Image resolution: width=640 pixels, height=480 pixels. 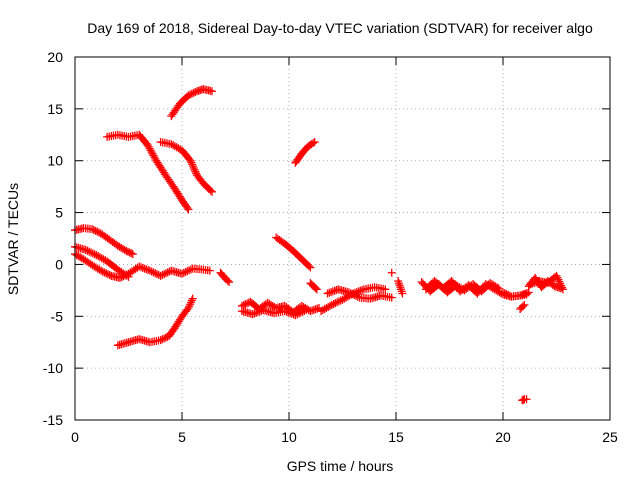 What do you see at coordinates (59, 213) in the screenshot?
I see `y-tick-label: 5` at bounding box center [59, 213].